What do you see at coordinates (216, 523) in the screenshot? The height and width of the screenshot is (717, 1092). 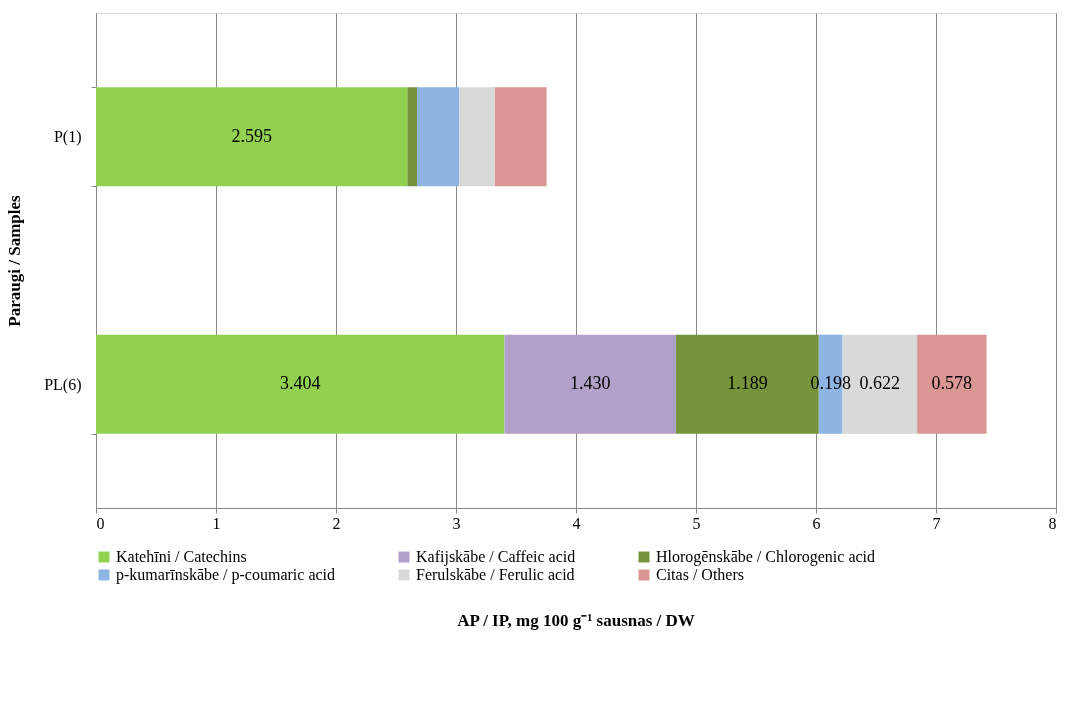 I see `x-tick-label: 1` at bounding box center [216, 523].